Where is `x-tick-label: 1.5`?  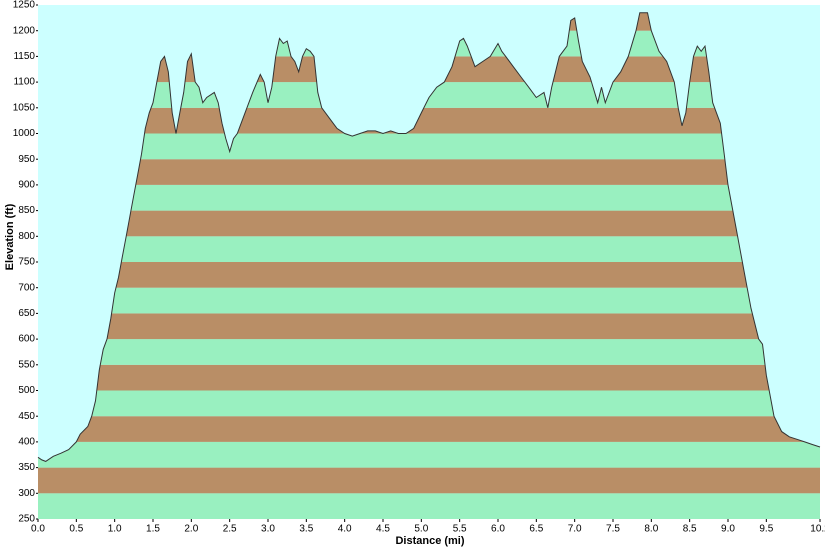
x-tick-label: 1.5 is located at coordinates (153, 529).